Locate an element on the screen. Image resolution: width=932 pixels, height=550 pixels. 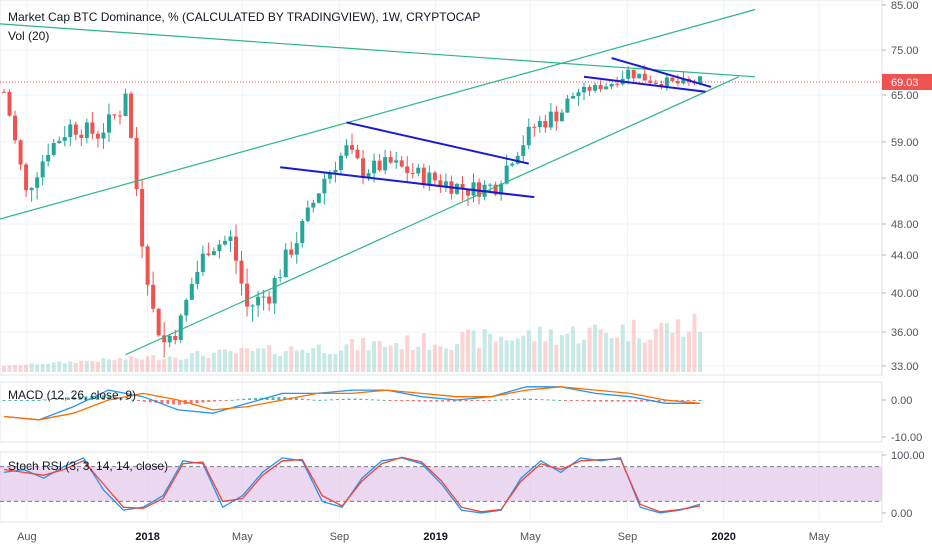
macd-tick-label: -10.00 is located at coordinates (906, 438).